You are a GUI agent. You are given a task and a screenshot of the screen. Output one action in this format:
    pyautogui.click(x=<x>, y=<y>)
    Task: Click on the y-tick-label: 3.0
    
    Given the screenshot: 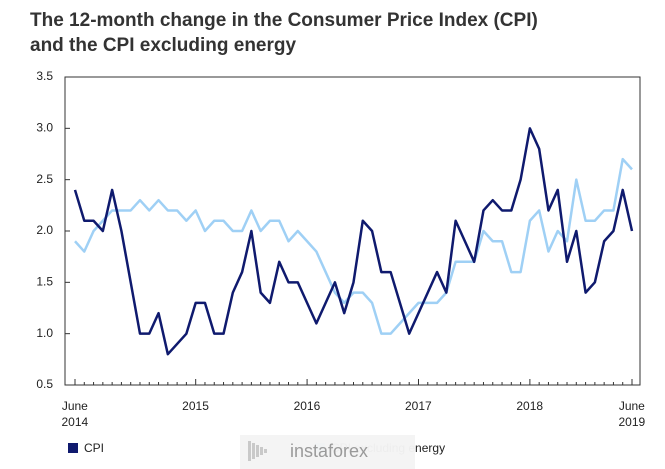 What is the action you would take?
    pyautogui.click(x=44, y=128)
    